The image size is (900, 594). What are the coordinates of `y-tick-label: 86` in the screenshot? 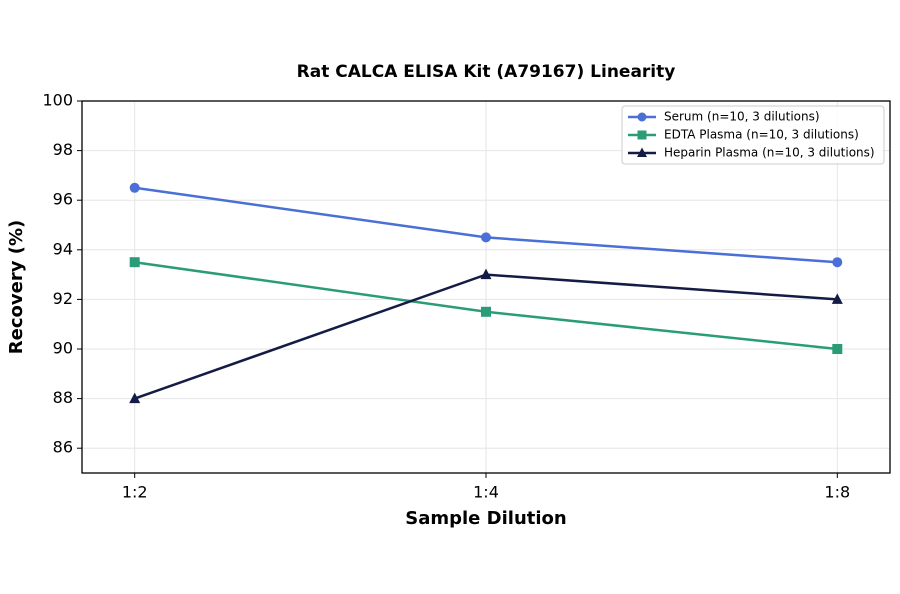 It's located at (63, 447).